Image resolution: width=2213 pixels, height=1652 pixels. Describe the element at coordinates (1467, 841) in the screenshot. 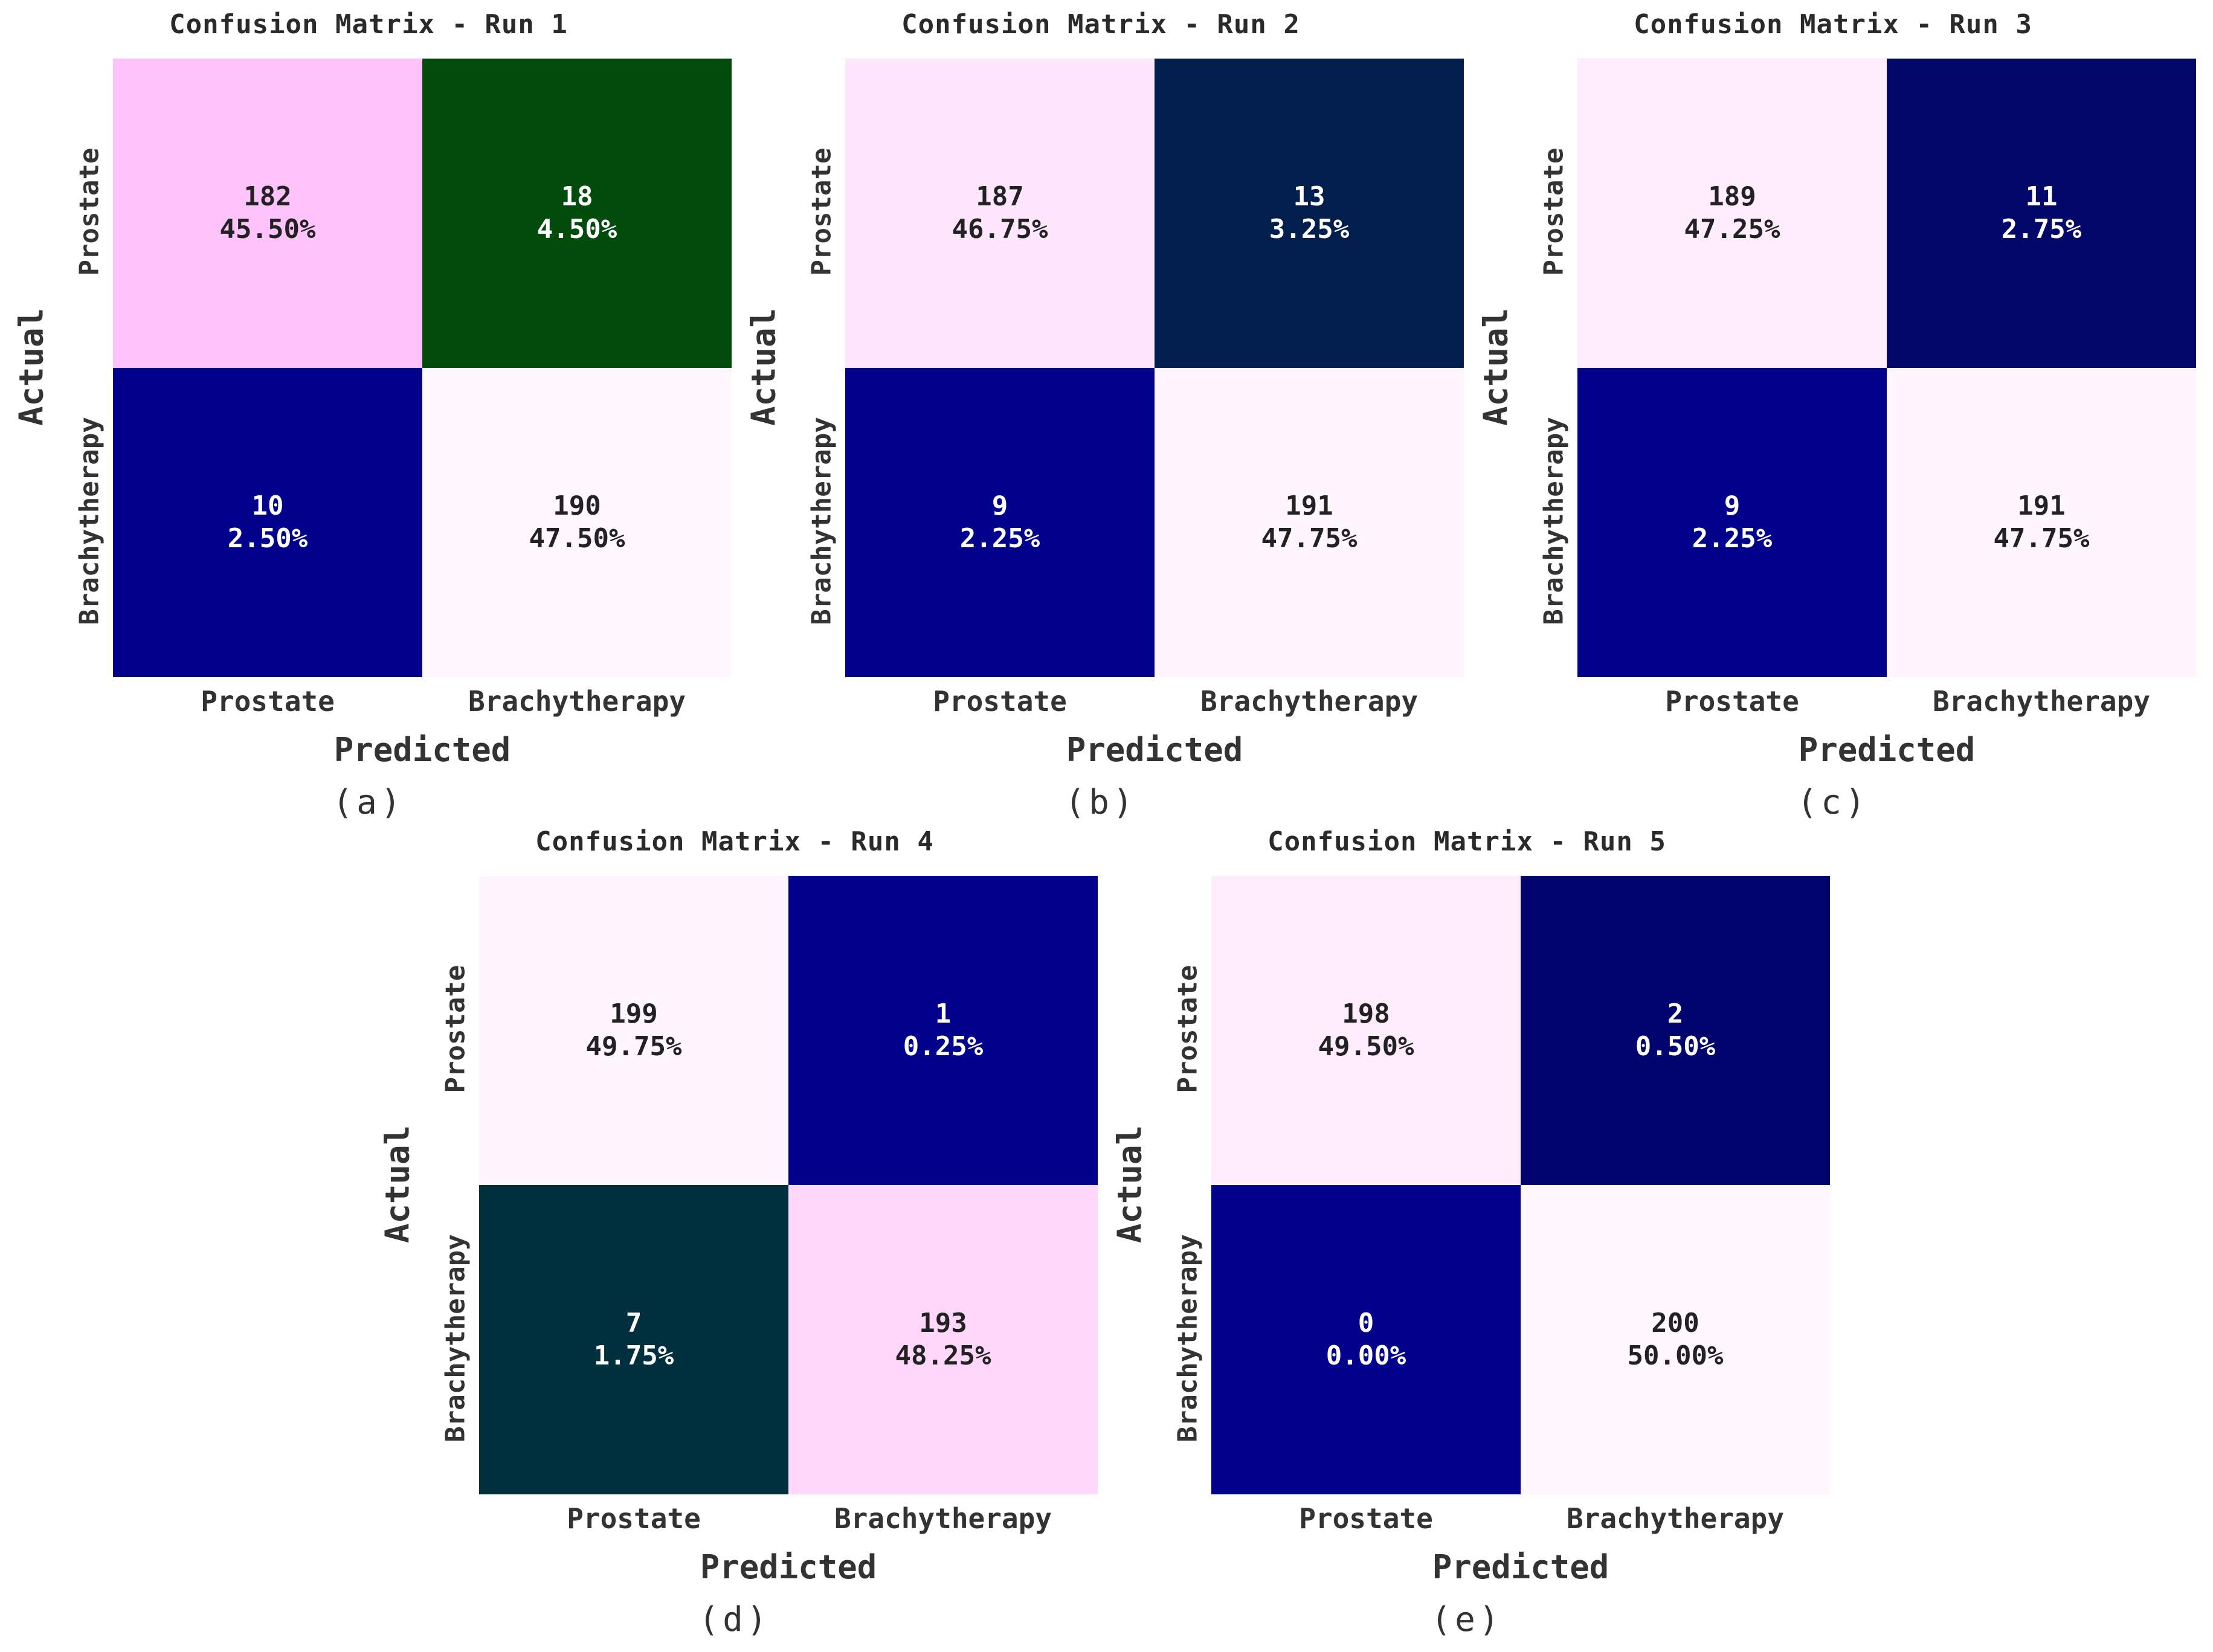

I see `chart-title: Confusion Matrix - Run 5` at that location.